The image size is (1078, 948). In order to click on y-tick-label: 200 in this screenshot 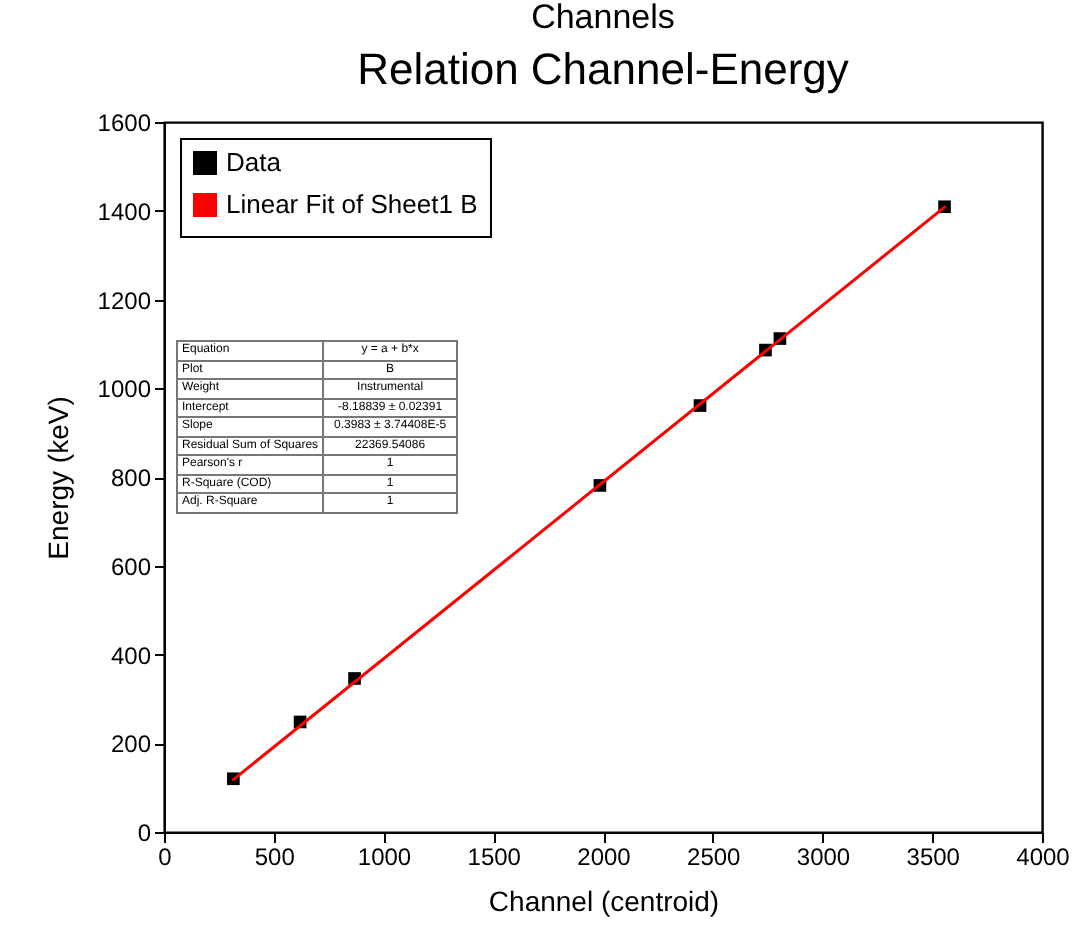, I will do `click(131, 744)`.